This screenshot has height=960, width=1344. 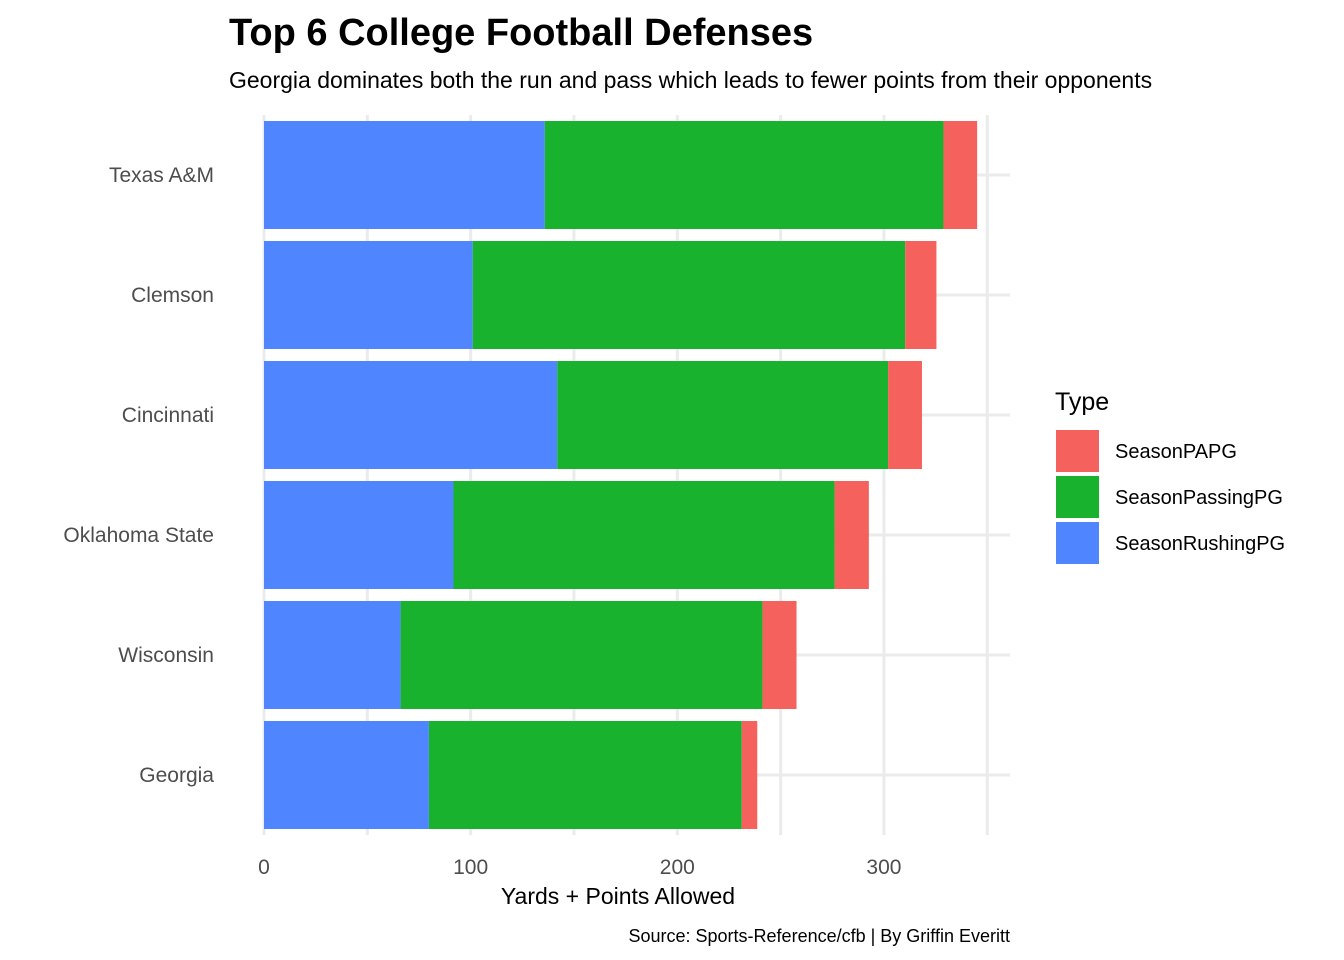 I want to click on x-tick-label: 200, so click(x=677, y=867).